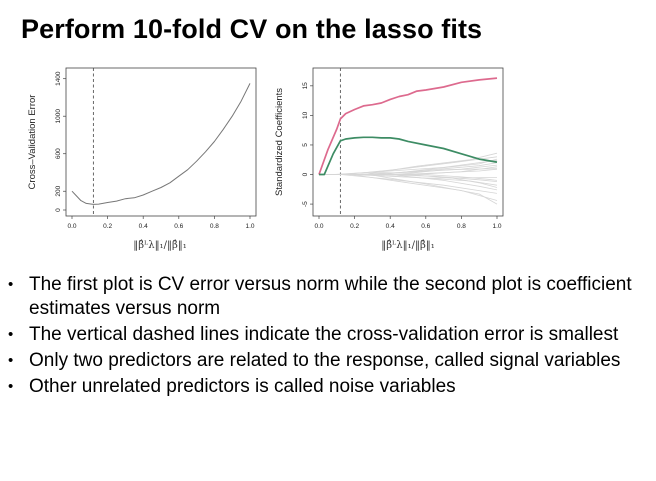 This screenshot has width=656, height=481. I want to click on coefficients-x-tick-label: 0.8, so click(461, 226).